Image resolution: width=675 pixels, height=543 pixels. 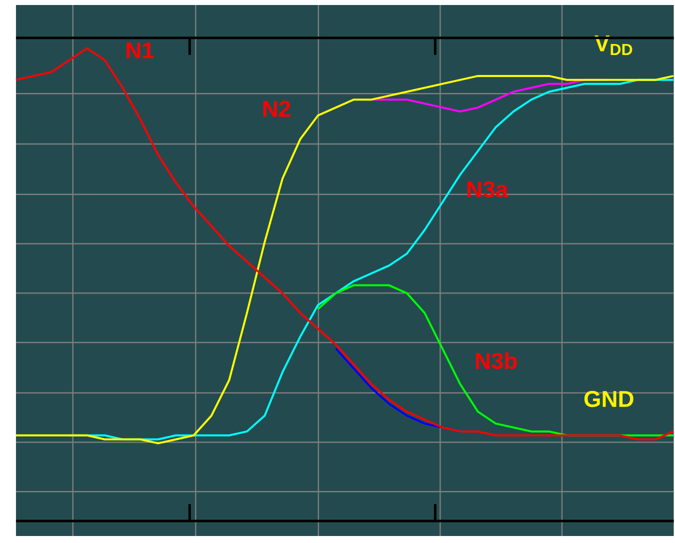 I want to click on series-label: N3a, so click(x=488, y=189).